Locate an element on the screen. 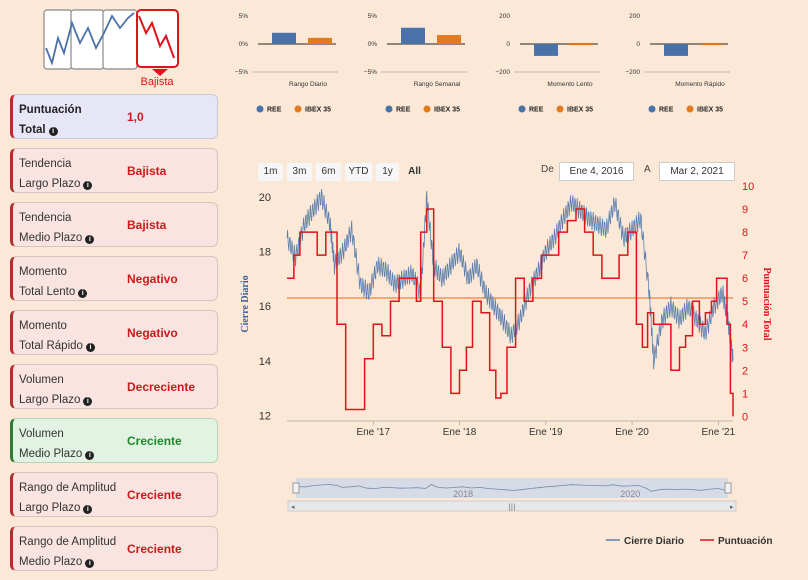 This screenshot has width=808, height=580. metric-card: Tendencia Medio Plazo i Bajista is located at coordinates (114, 224).